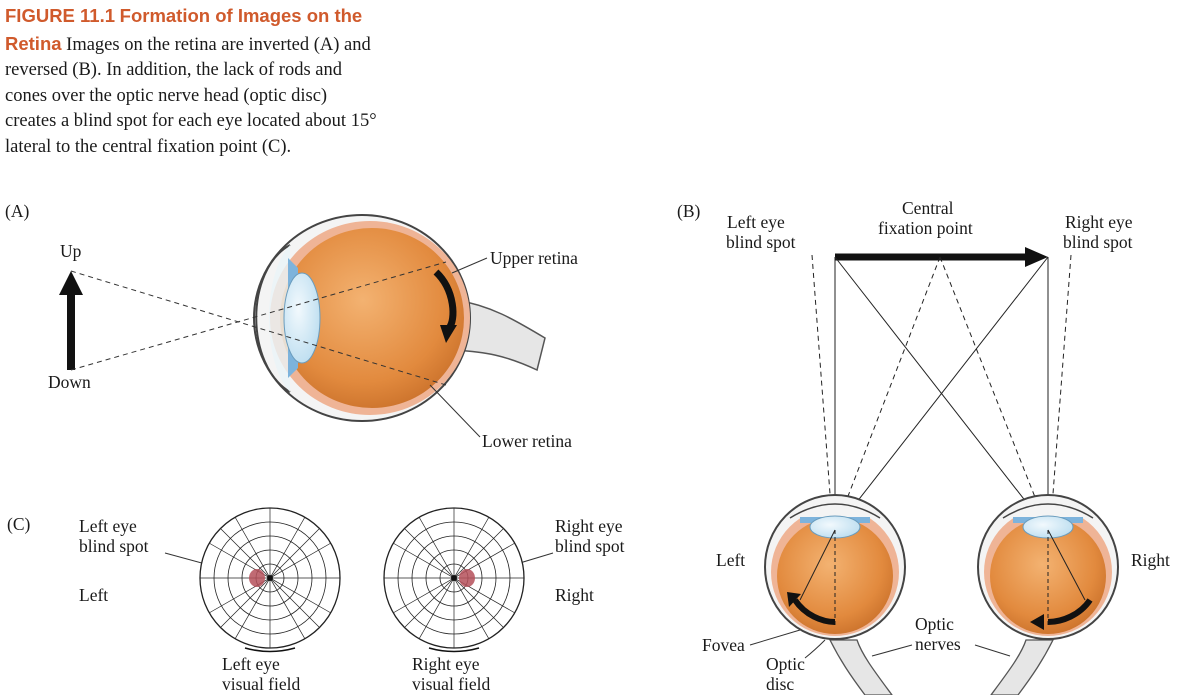  Describe the element at coordinates (500, 335) in the screenshot. I see `optic-nerve-a` at that location.